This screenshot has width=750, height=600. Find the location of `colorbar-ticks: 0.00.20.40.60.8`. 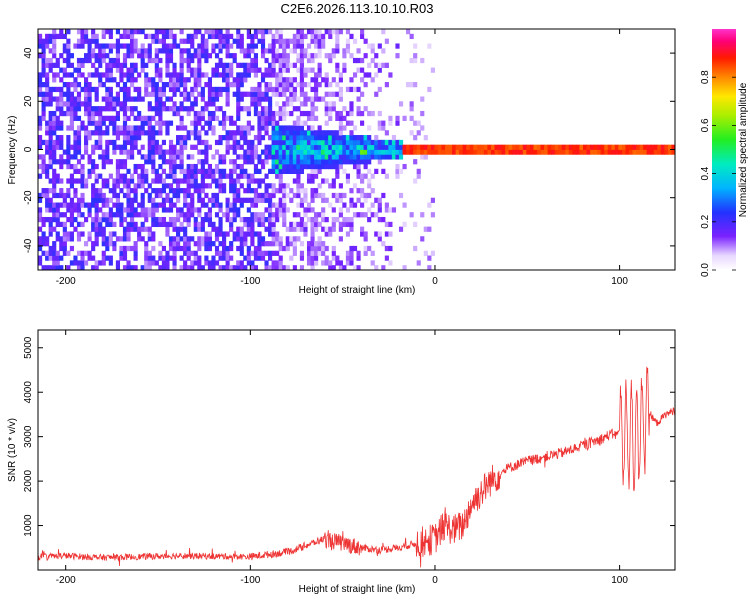

colorbar-ticks: 0.00.20.40.60.8 is located at coordinates (718, 173).